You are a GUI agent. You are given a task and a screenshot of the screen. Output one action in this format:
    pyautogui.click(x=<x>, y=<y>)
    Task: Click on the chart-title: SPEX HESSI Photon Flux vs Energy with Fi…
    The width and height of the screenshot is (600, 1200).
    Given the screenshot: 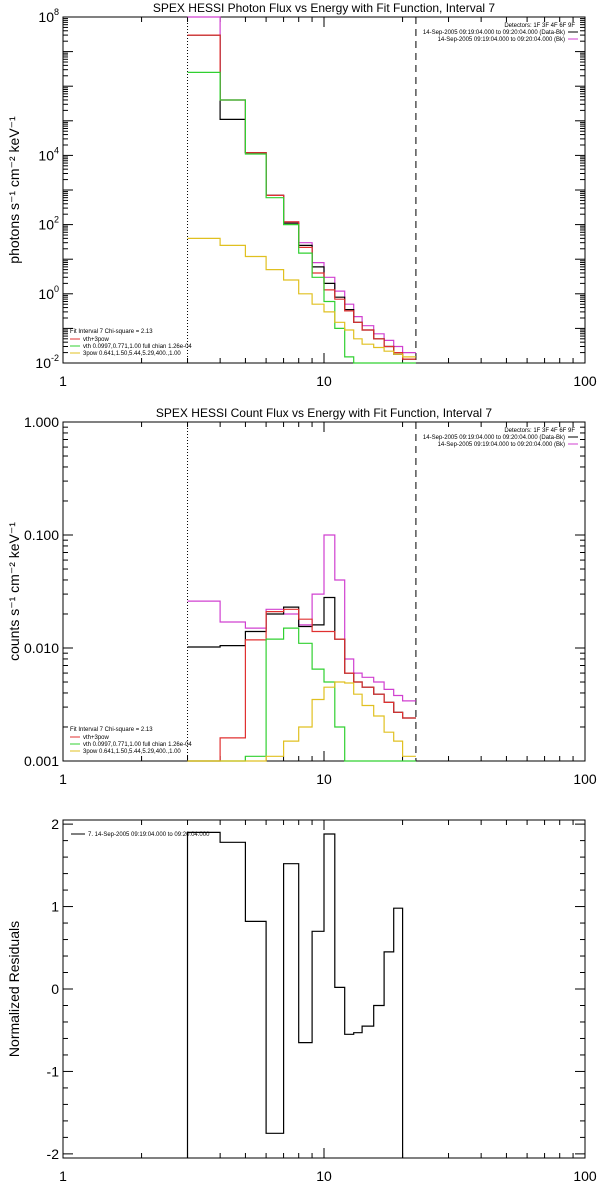 What is the action you would take?
    pyautogui.click(x=324, y=8)
    